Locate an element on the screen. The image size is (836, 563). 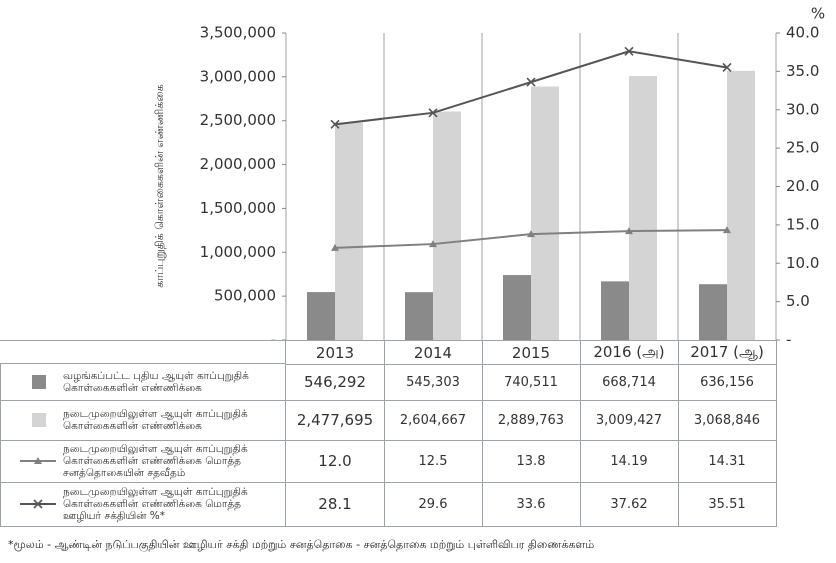
y2-tick-label: 40.0 is located at coordinates (802, 33).